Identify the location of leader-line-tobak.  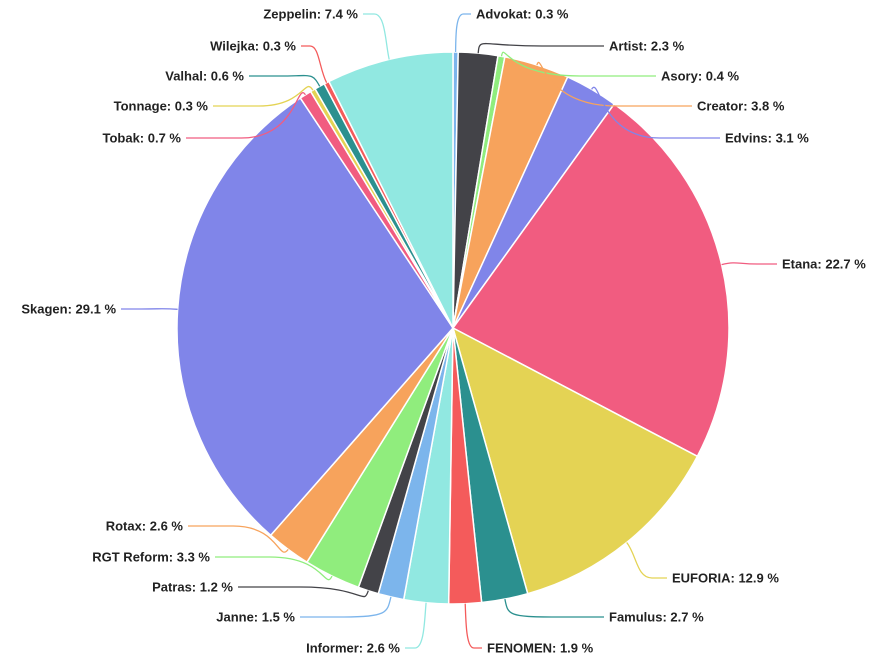
(246, 115).